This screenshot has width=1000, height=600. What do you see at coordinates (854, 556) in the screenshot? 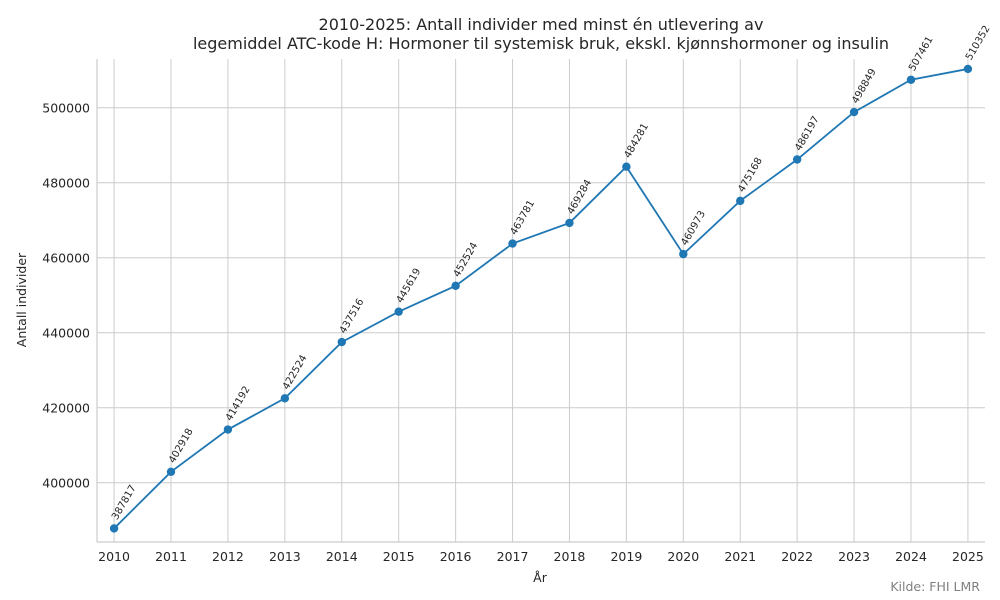
I see `x-tick-label: 2023` at bounding box center [854, 556].